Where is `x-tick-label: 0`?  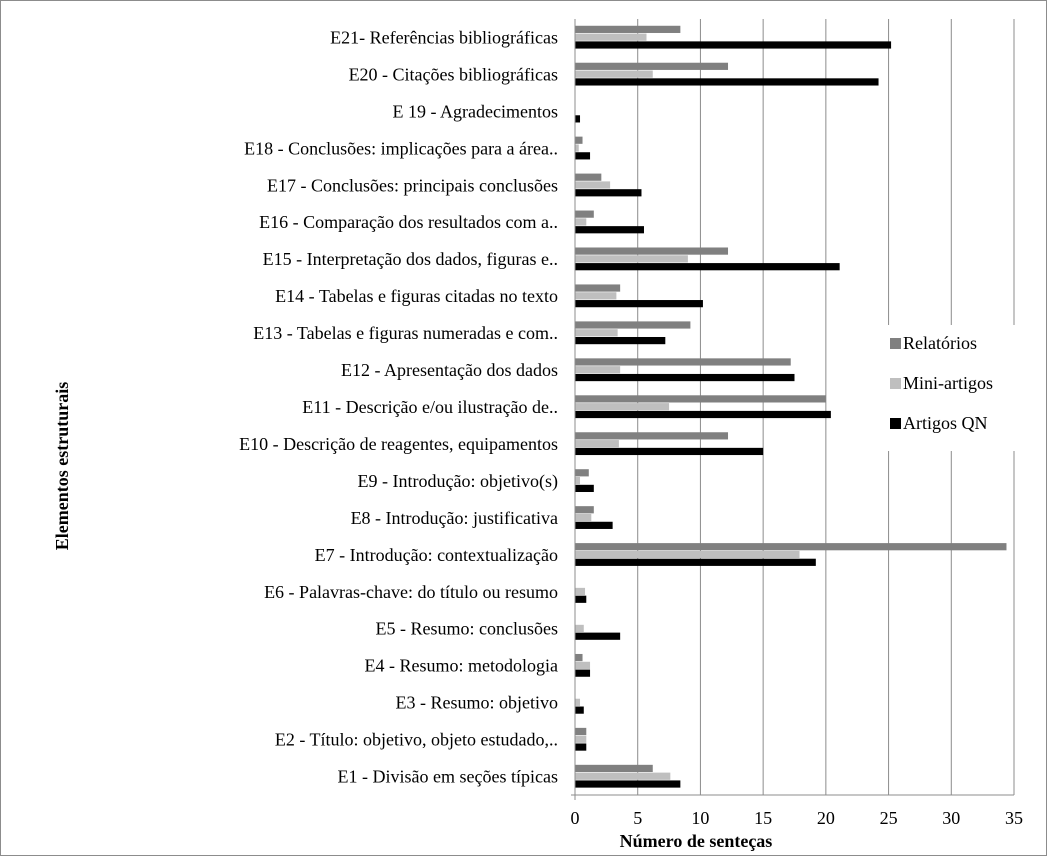 x-tick-label: 0 is located at coordinates (575, 818).